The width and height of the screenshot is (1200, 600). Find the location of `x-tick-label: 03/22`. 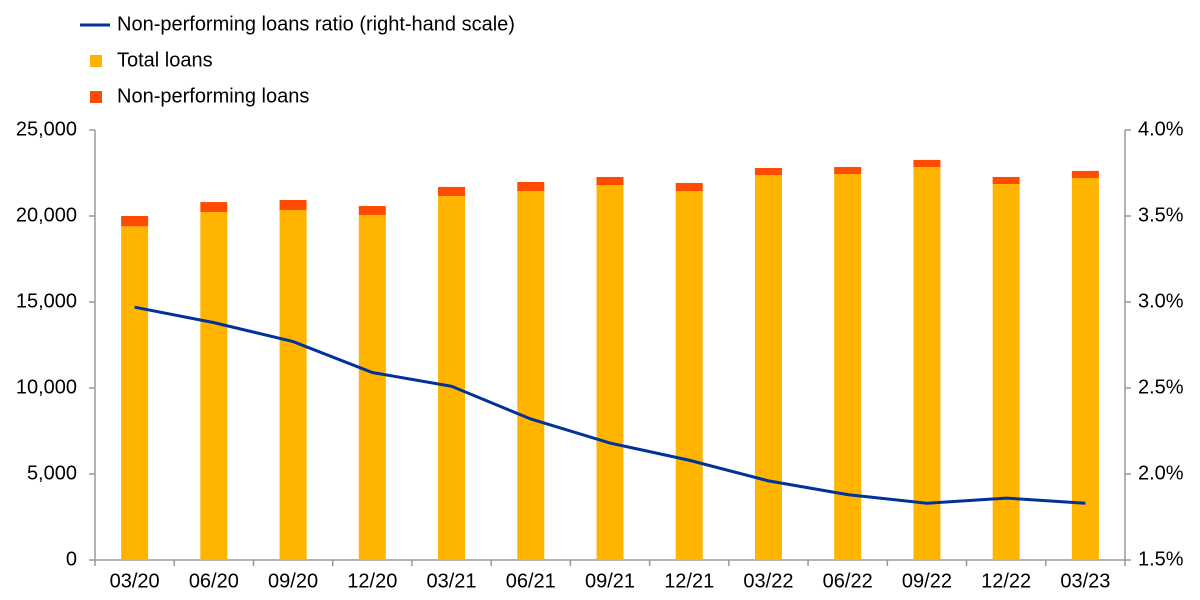

x-tick-label: 03/22 is located at coordinates (768, 581).